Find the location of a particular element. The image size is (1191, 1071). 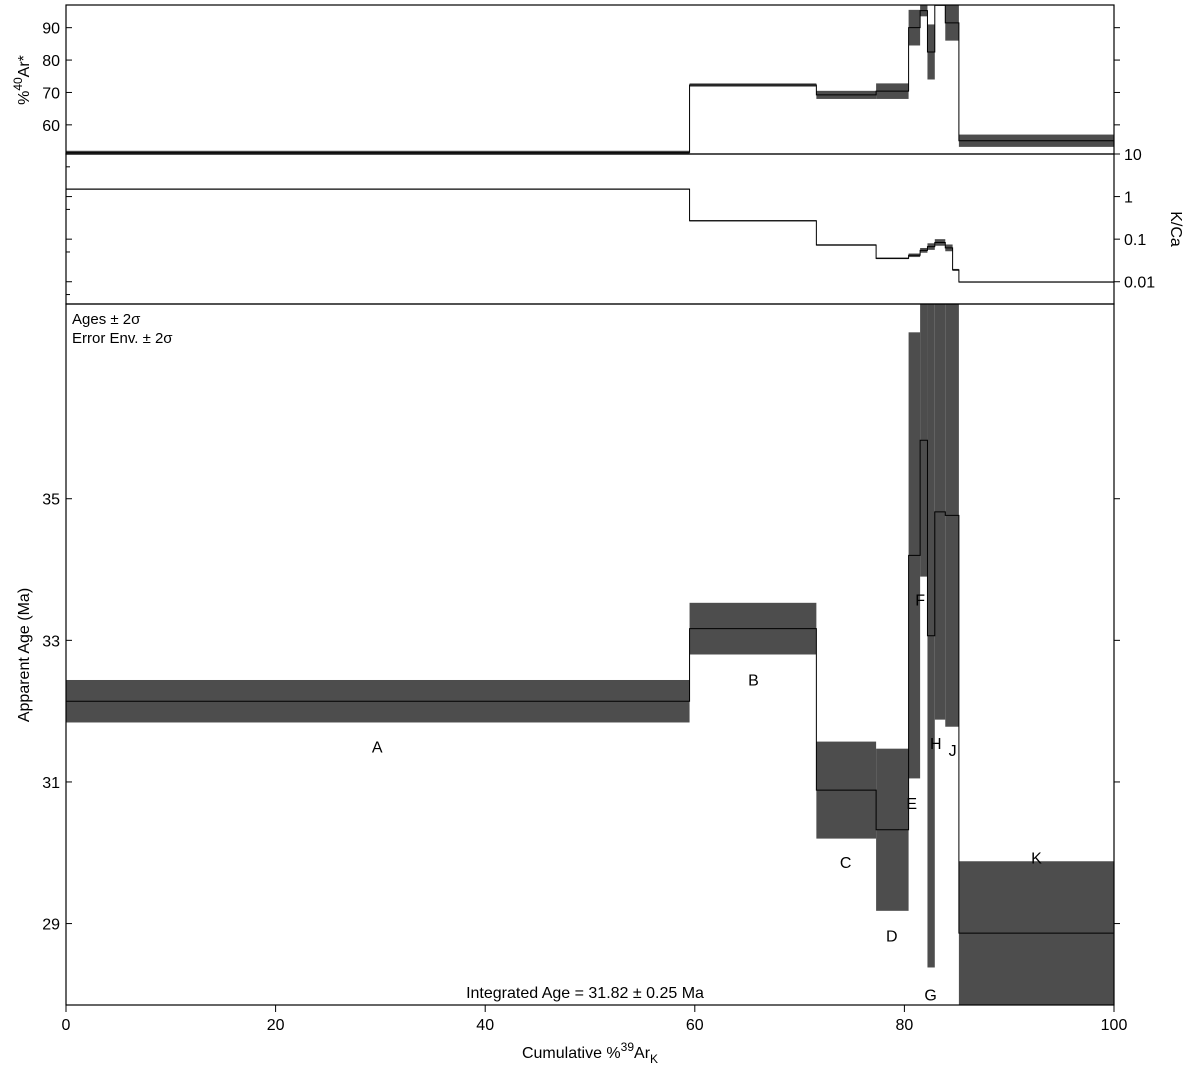

step-label-f: F is located at coordinates (920, 600).